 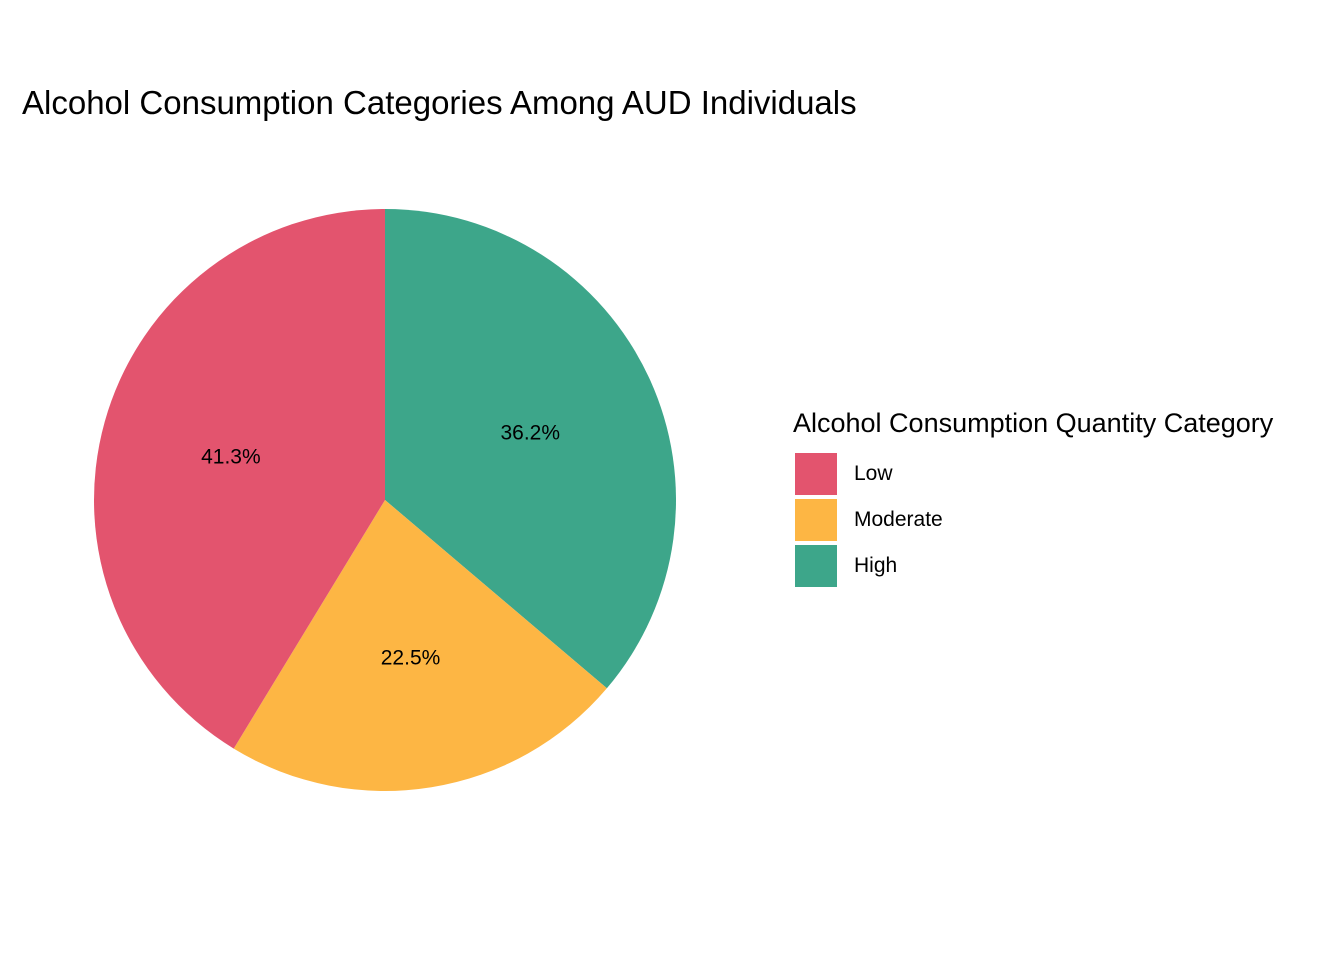 What do you see at coordinates (898, 519) in the screenshot?
I see `legend-label-moderate: Moderate` at bounding box center [898, 519].